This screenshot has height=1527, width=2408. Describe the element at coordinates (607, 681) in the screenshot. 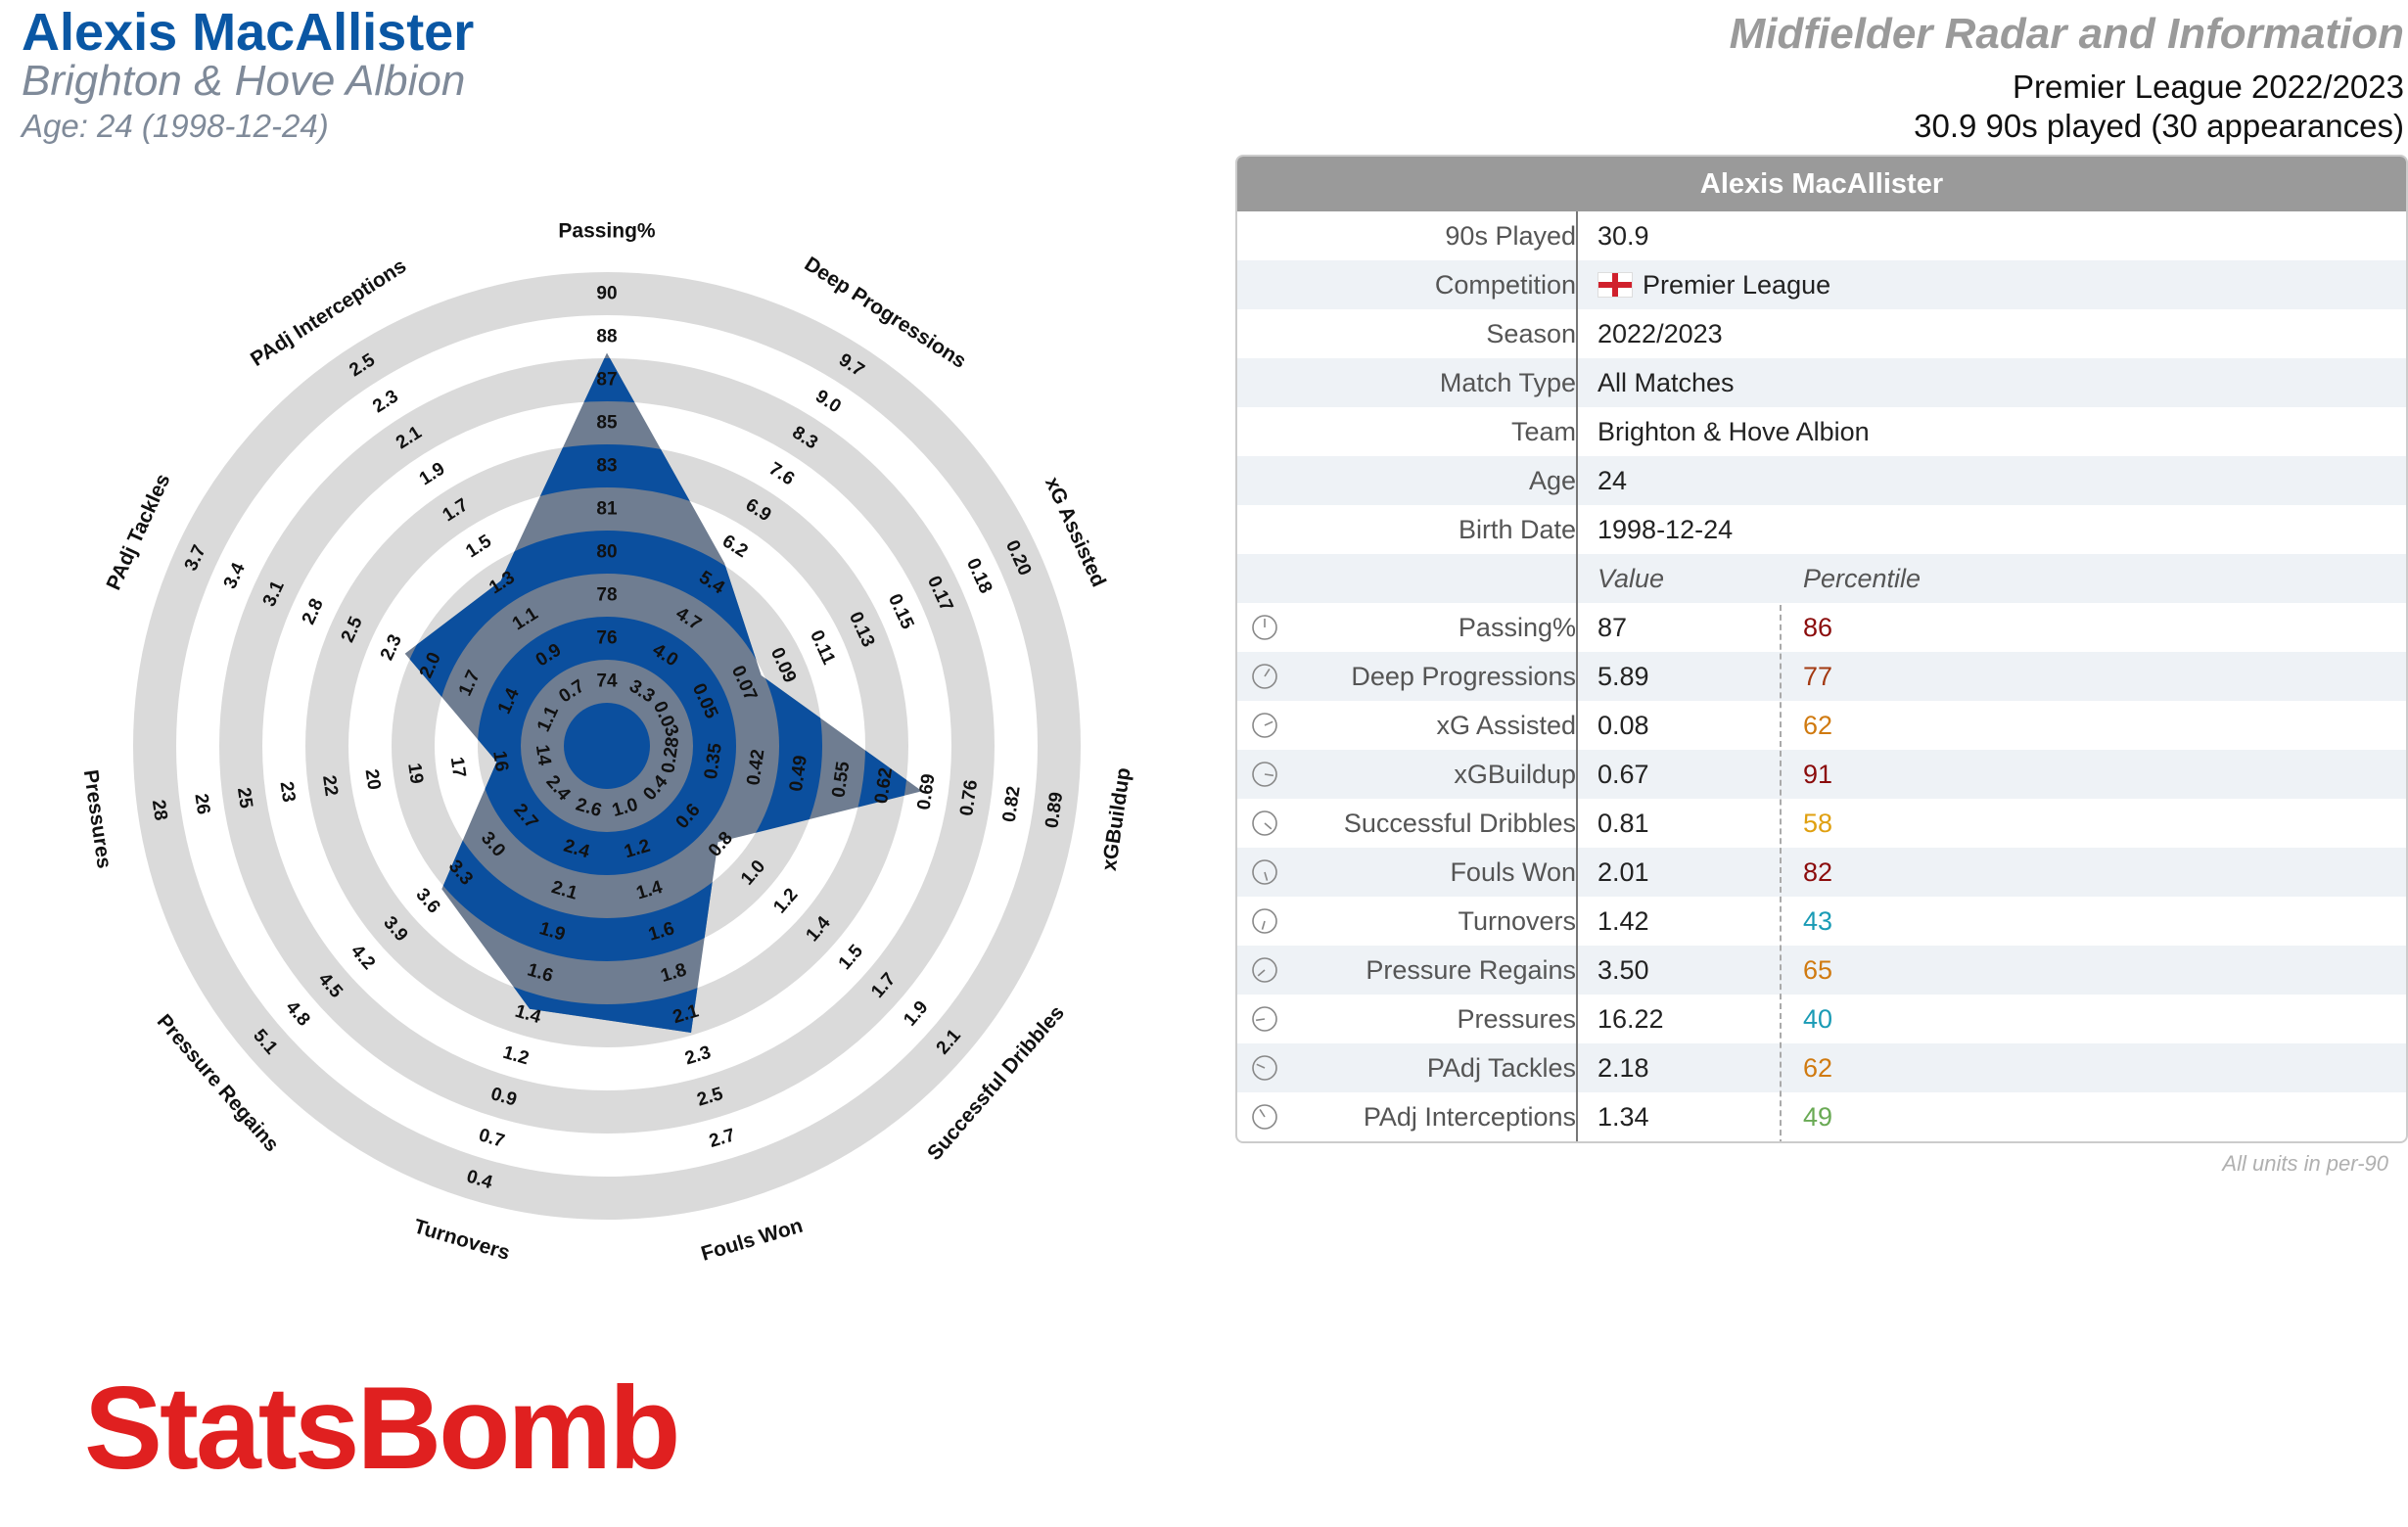

I see `radar-tick-label: 74` at that location.